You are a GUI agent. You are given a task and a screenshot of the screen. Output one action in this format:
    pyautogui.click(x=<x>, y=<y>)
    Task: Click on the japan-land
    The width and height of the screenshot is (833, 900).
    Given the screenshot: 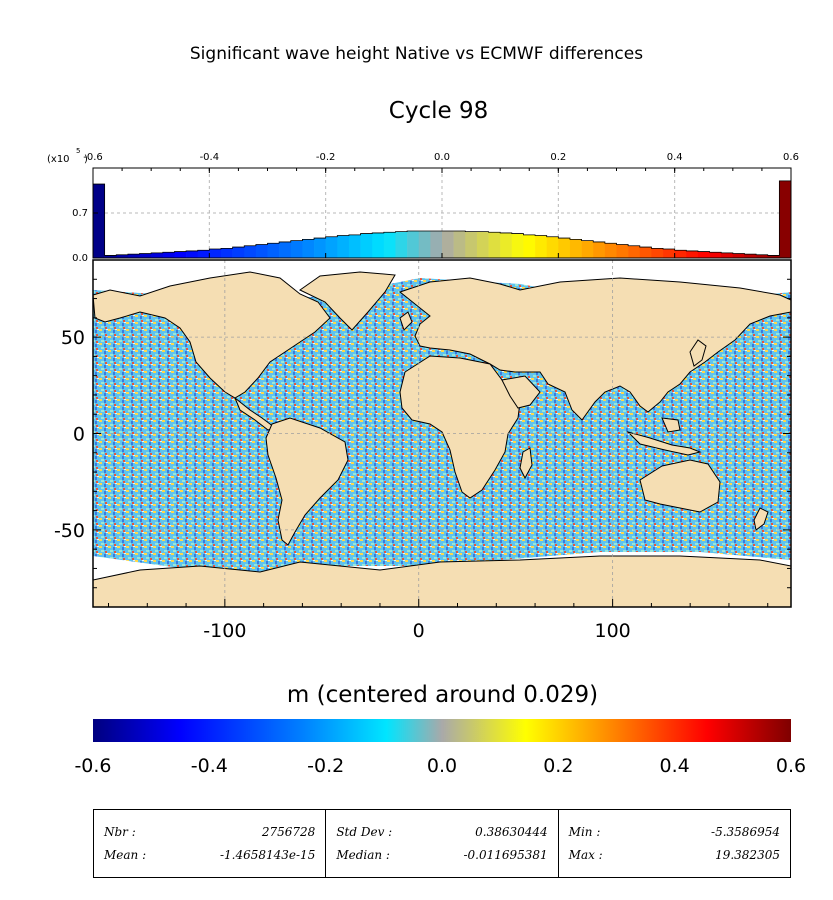 What is the action you would take?
    pyautogui.click(x=698, y=353)
    